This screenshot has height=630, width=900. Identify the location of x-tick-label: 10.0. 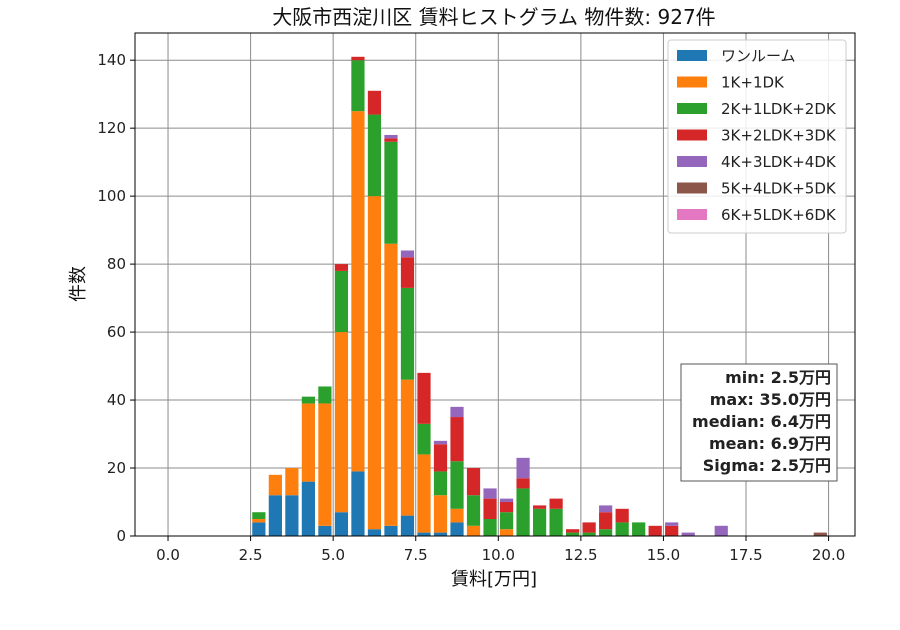
(498, 555).